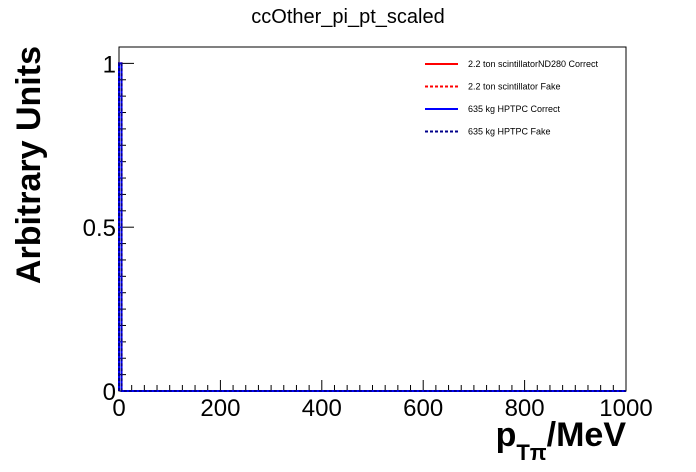 Image resolution: width=696 pixels, height=472 pixels. Describe the element at coordinates (533, 64) in the screenshot. I see `legend-label: 2.2 ton scintillatorND280 Correct` at that location.